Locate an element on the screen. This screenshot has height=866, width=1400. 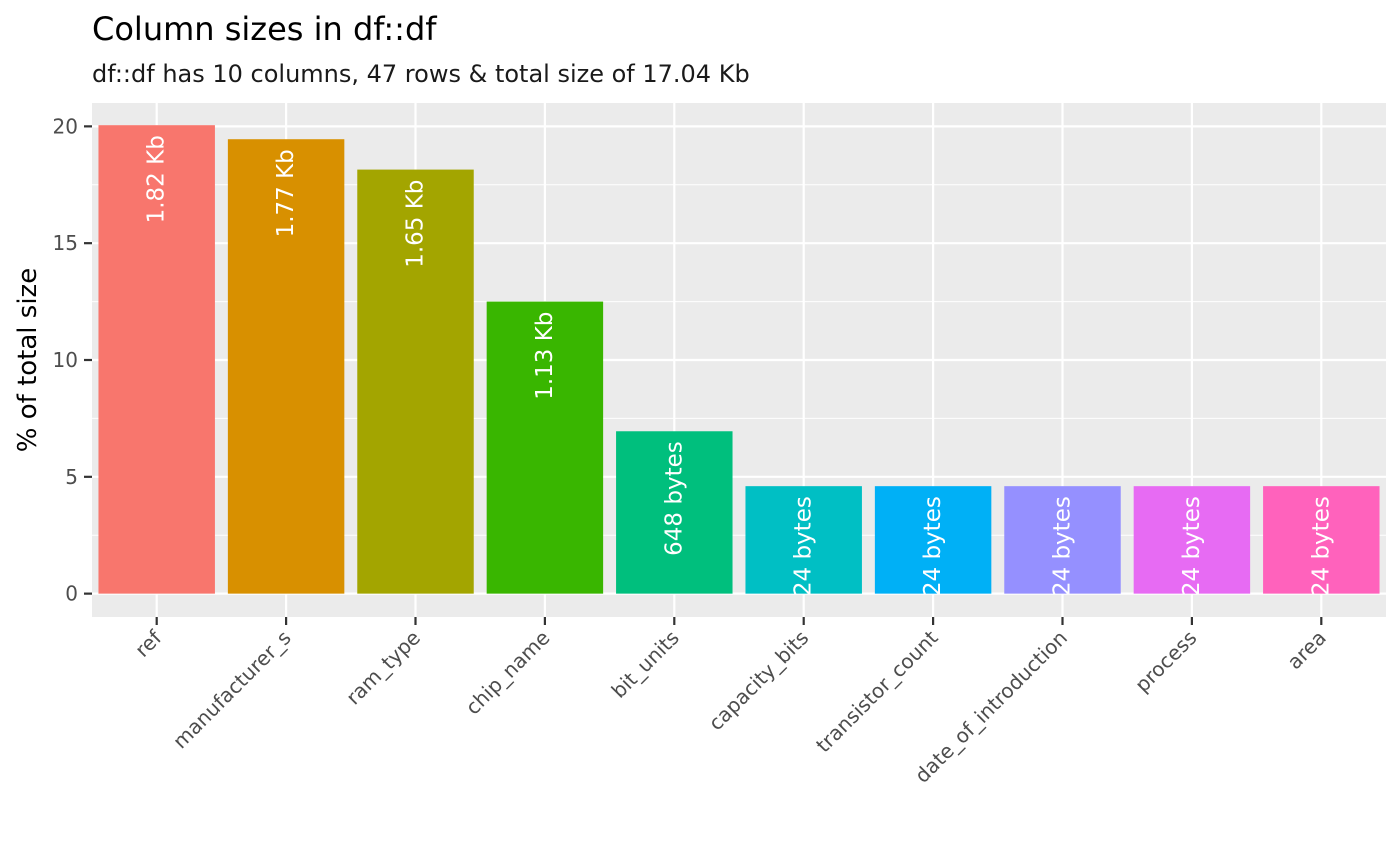
x-tick-label: manufacturer_s is located at coordinates (232, 690).